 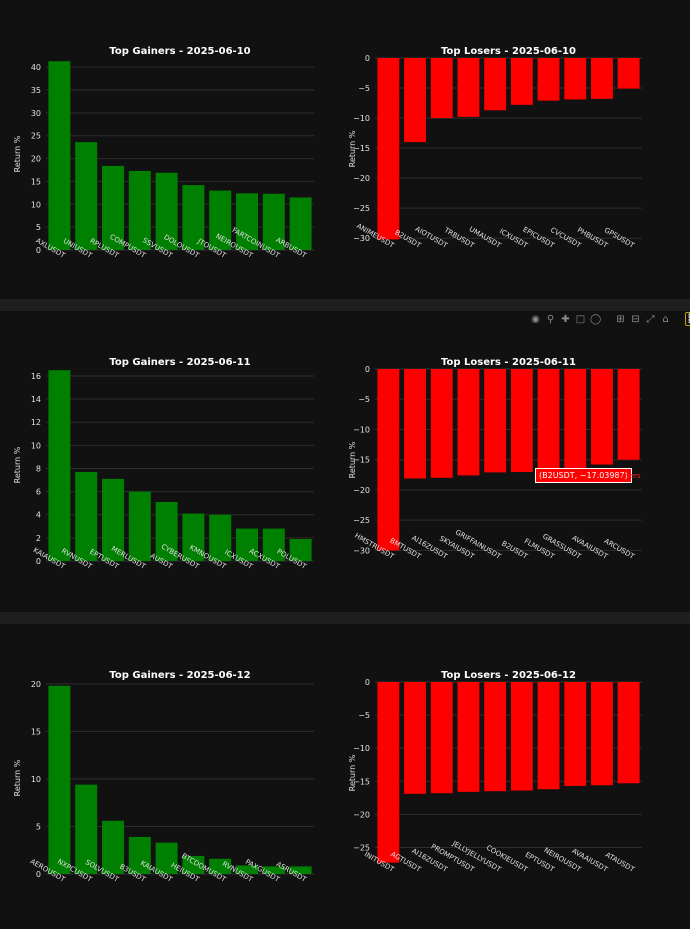 I want to click on y-tick-label: 16, so click(x=36, y=376).